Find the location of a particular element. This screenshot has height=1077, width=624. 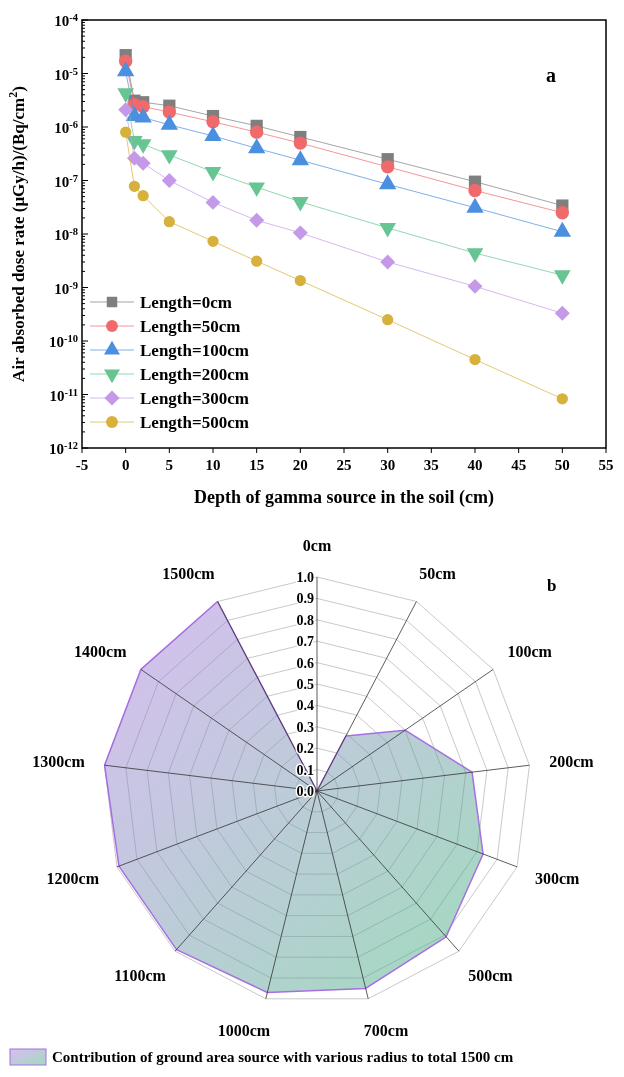

spoke-label: 1100cm is located at coordinates (140, 976).